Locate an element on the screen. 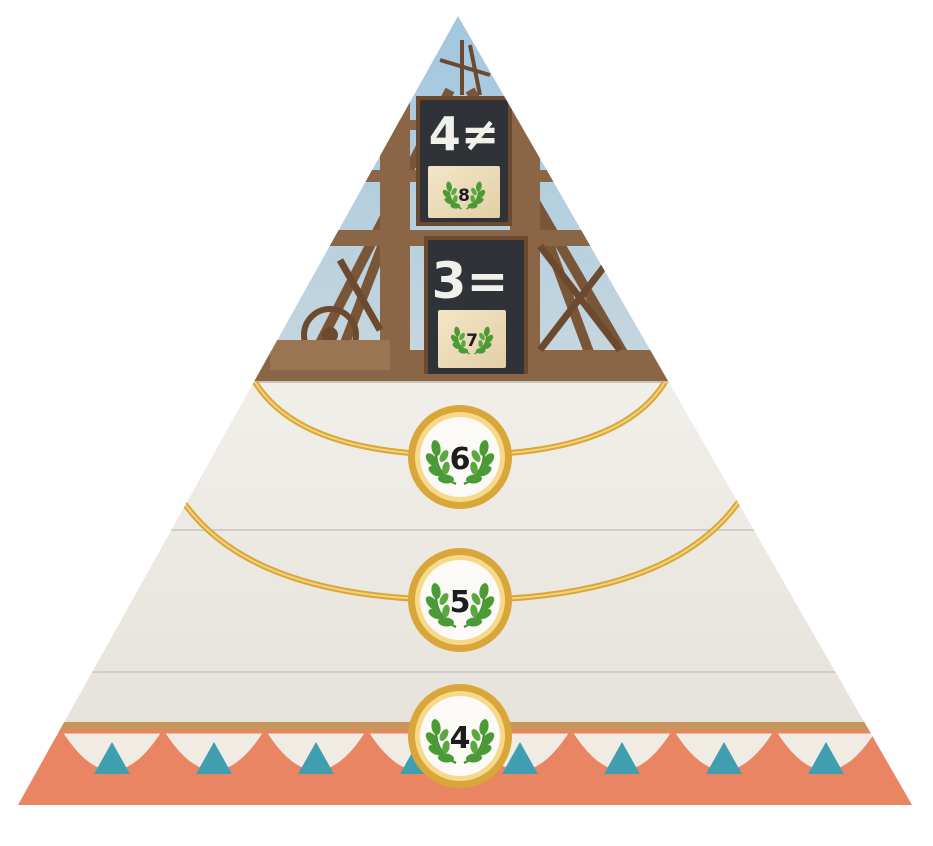  tier-medallion-4: 4 is located at coordinates (460, 736).